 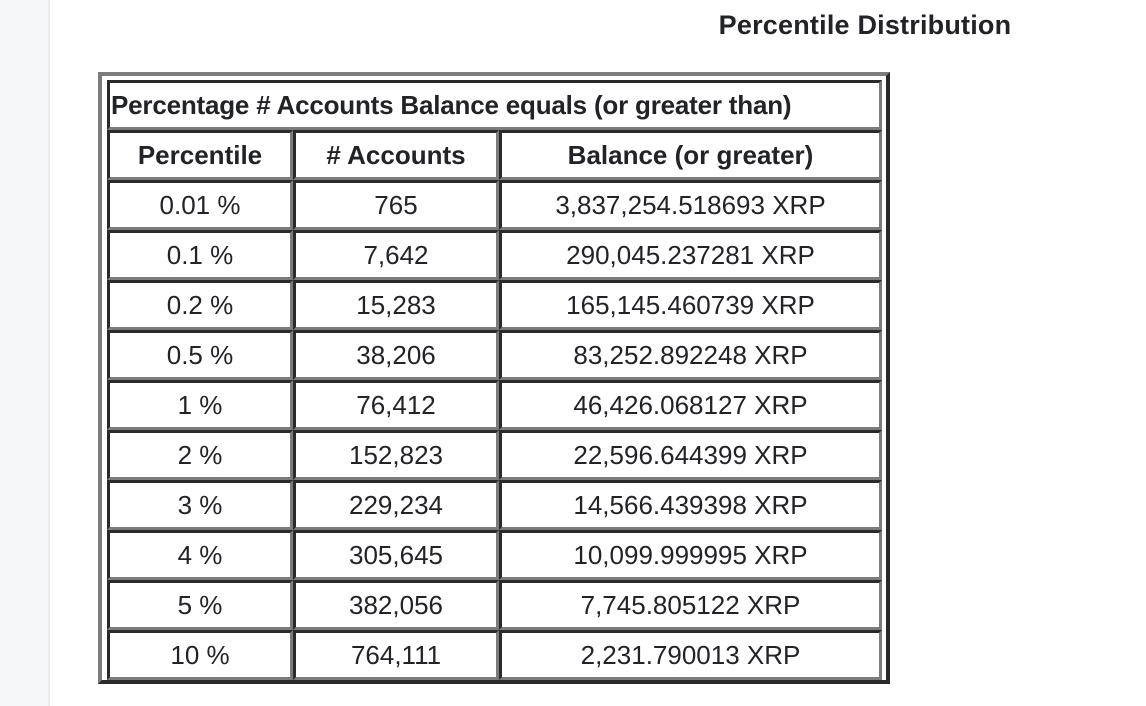 What do you see at coordinates (690, 305) in the screenshot?
I see `balance-cell: 165,145.460739 XRP` at bounding box center [690, 305].